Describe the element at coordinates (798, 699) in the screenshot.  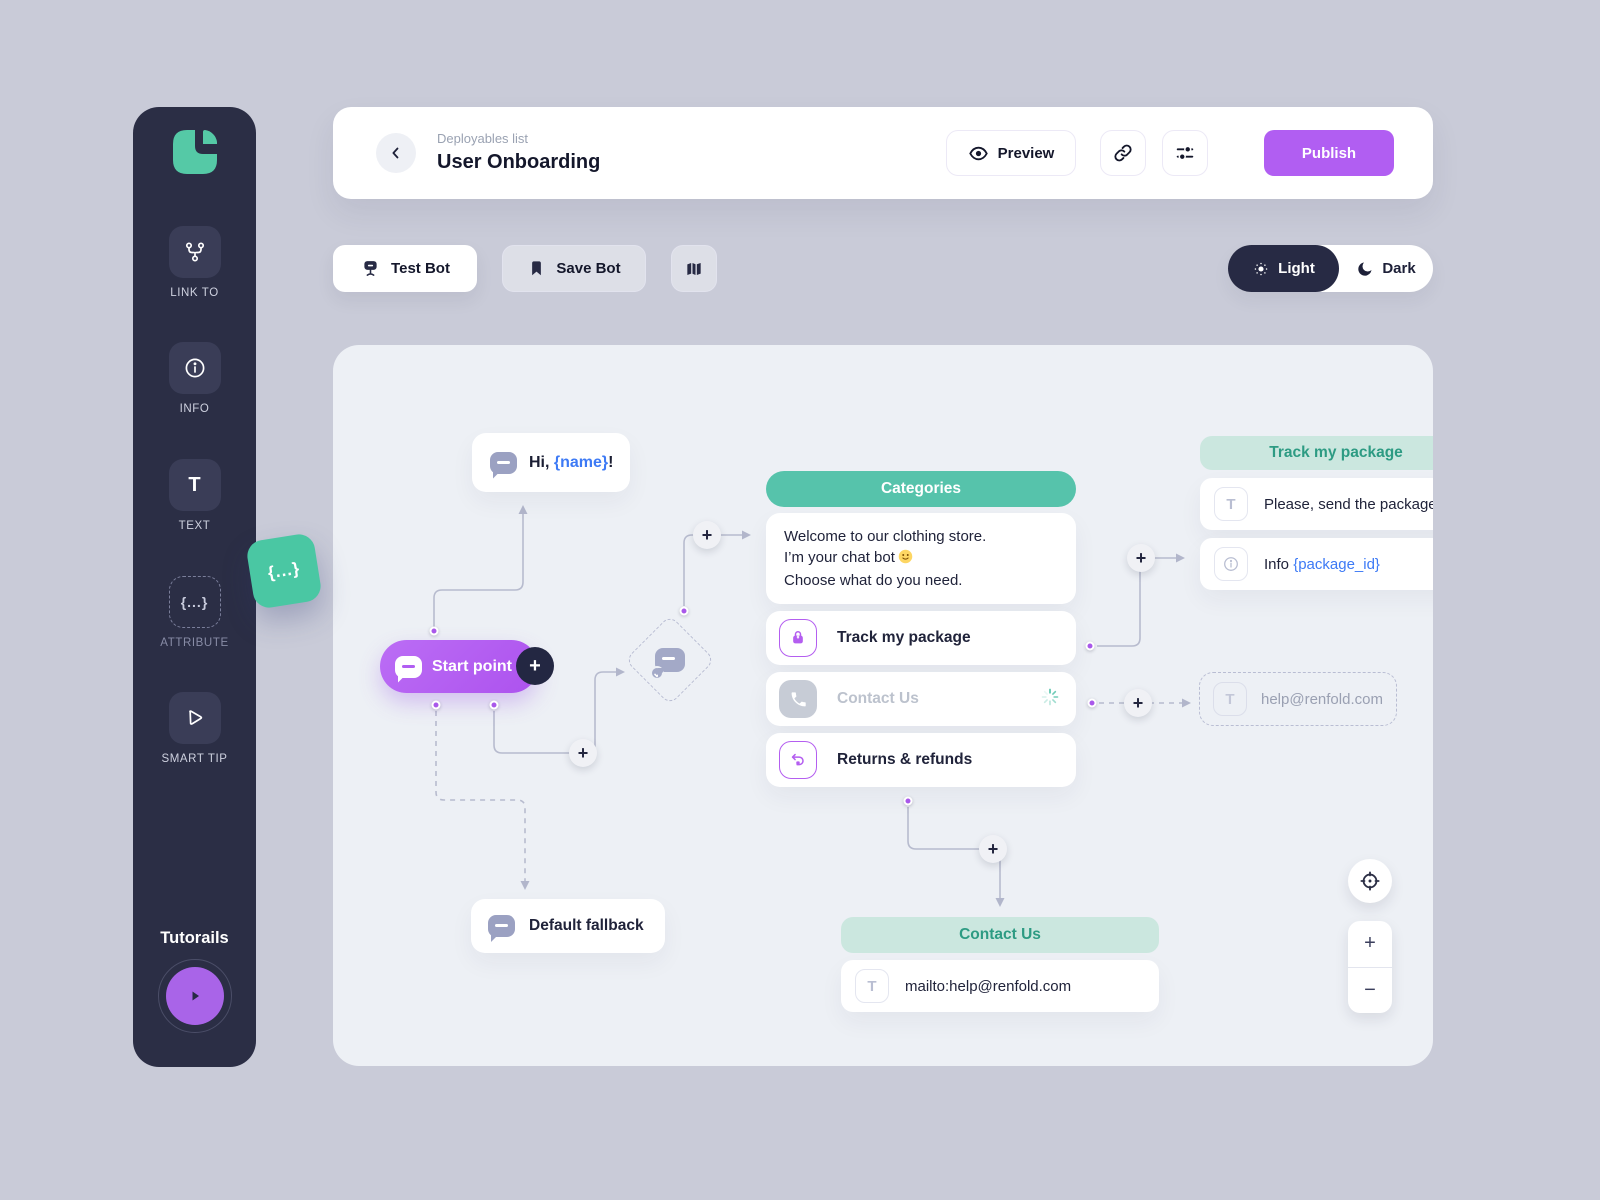
I see `phone-icon` at that location.